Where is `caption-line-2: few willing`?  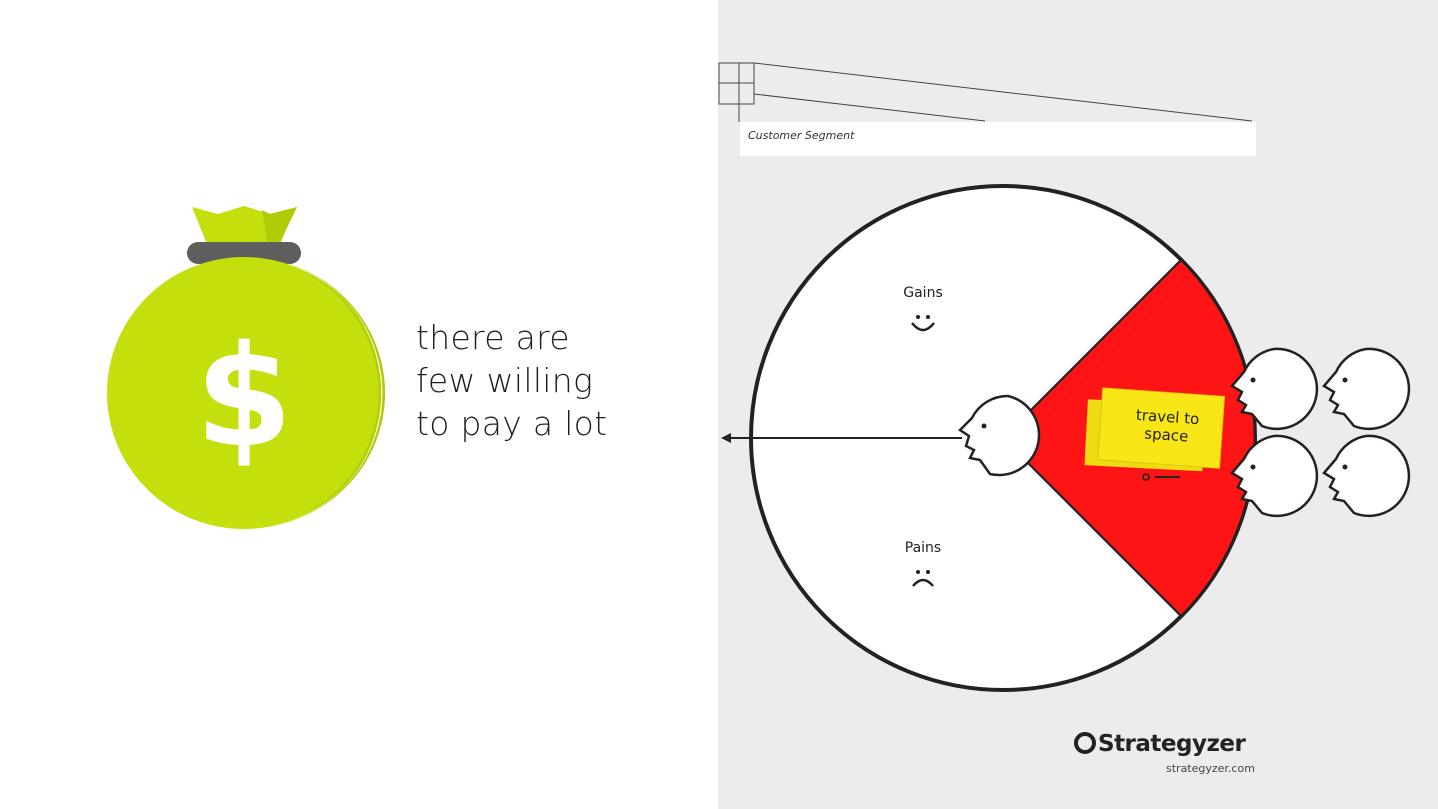 caption-line-2: few willing is located at coordinates (505, 380).